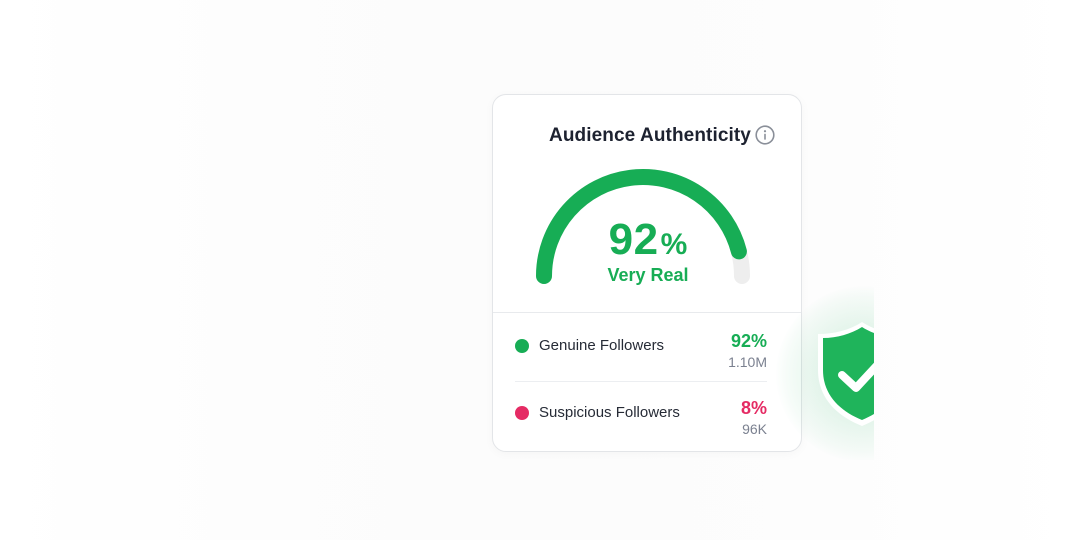  What do you see at coordinates (765, 135) in the screenshot?
I see `info-icon` at bounding box center [765, 135].